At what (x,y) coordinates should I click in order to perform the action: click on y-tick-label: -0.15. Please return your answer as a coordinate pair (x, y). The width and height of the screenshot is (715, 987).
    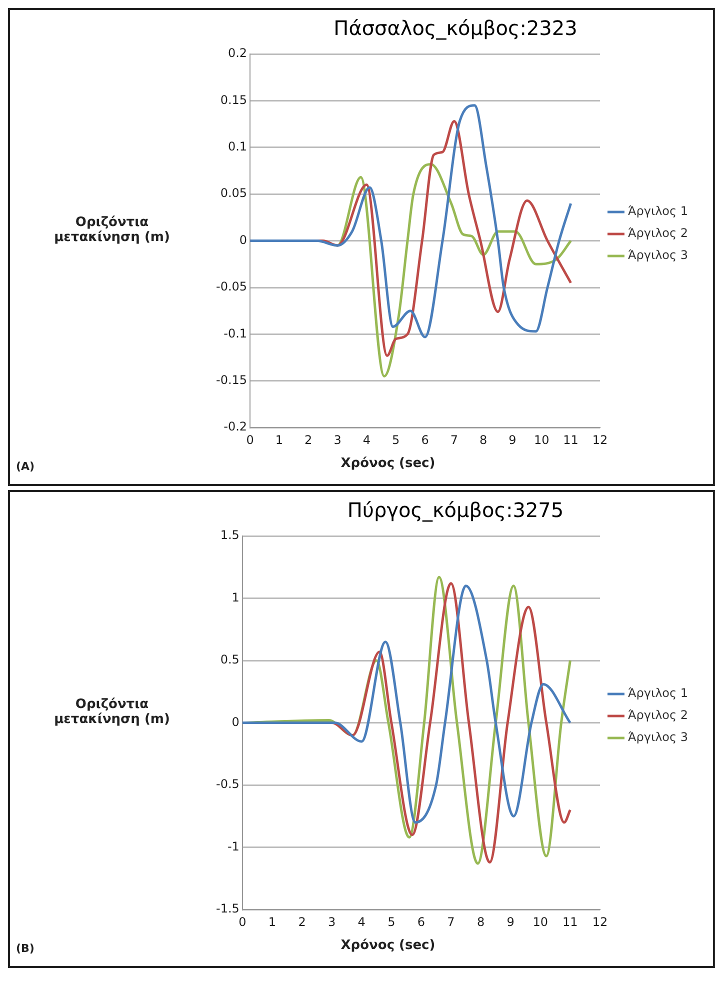
    Looking at the image, I should click on (232, 380).